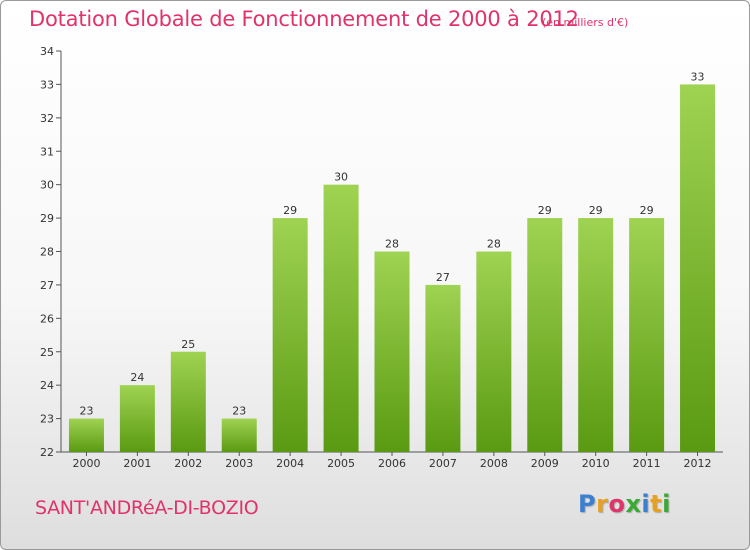 The width and height of the screenshot is (750, 550). What do you see at coordinates (656, 504) in the screenshot?
I see `logo-letter: t` at bounding box center [656, 504].